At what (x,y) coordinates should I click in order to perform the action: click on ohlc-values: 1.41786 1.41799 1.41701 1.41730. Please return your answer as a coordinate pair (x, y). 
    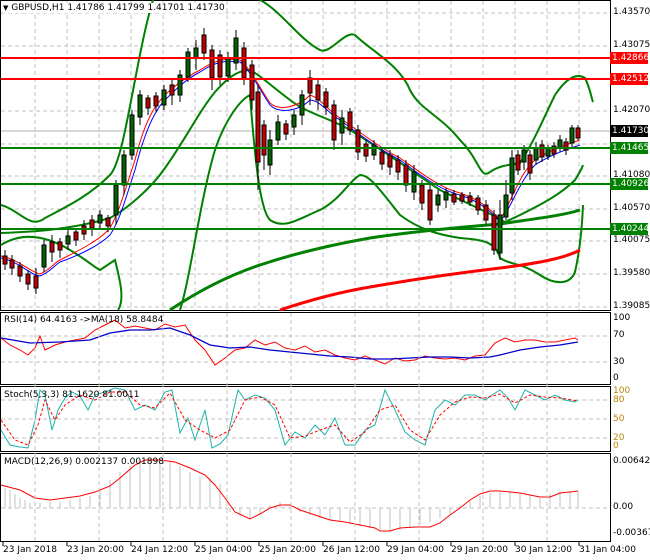
    Looking at the image, I should click on (146, 8).